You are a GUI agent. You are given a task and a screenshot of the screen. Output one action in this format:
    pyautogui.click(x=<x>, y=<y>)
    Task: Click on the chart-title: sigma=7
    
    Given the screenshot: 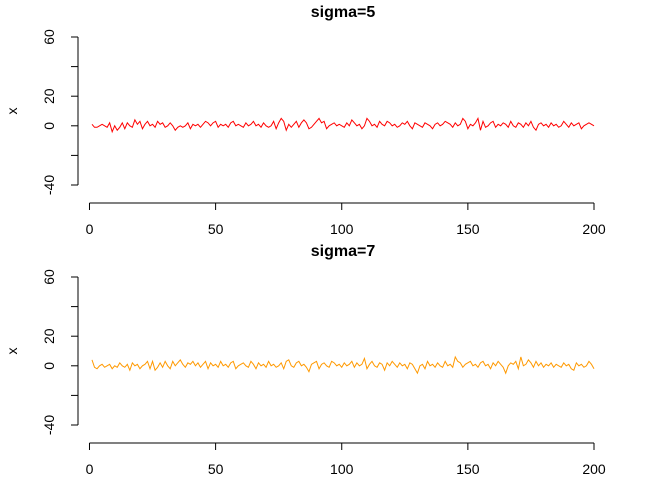 What is the action you would take?
    pyautogui.click(x=343, y=251)
    